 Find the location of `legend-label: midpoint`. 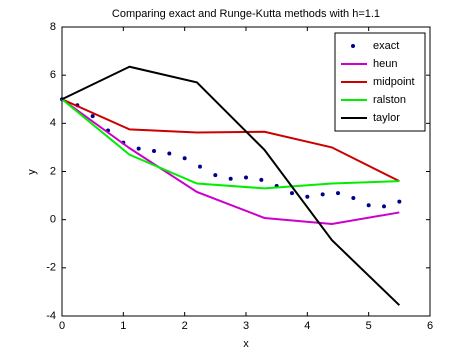

legend-label: midpoint is located at coordinates (394, 82).